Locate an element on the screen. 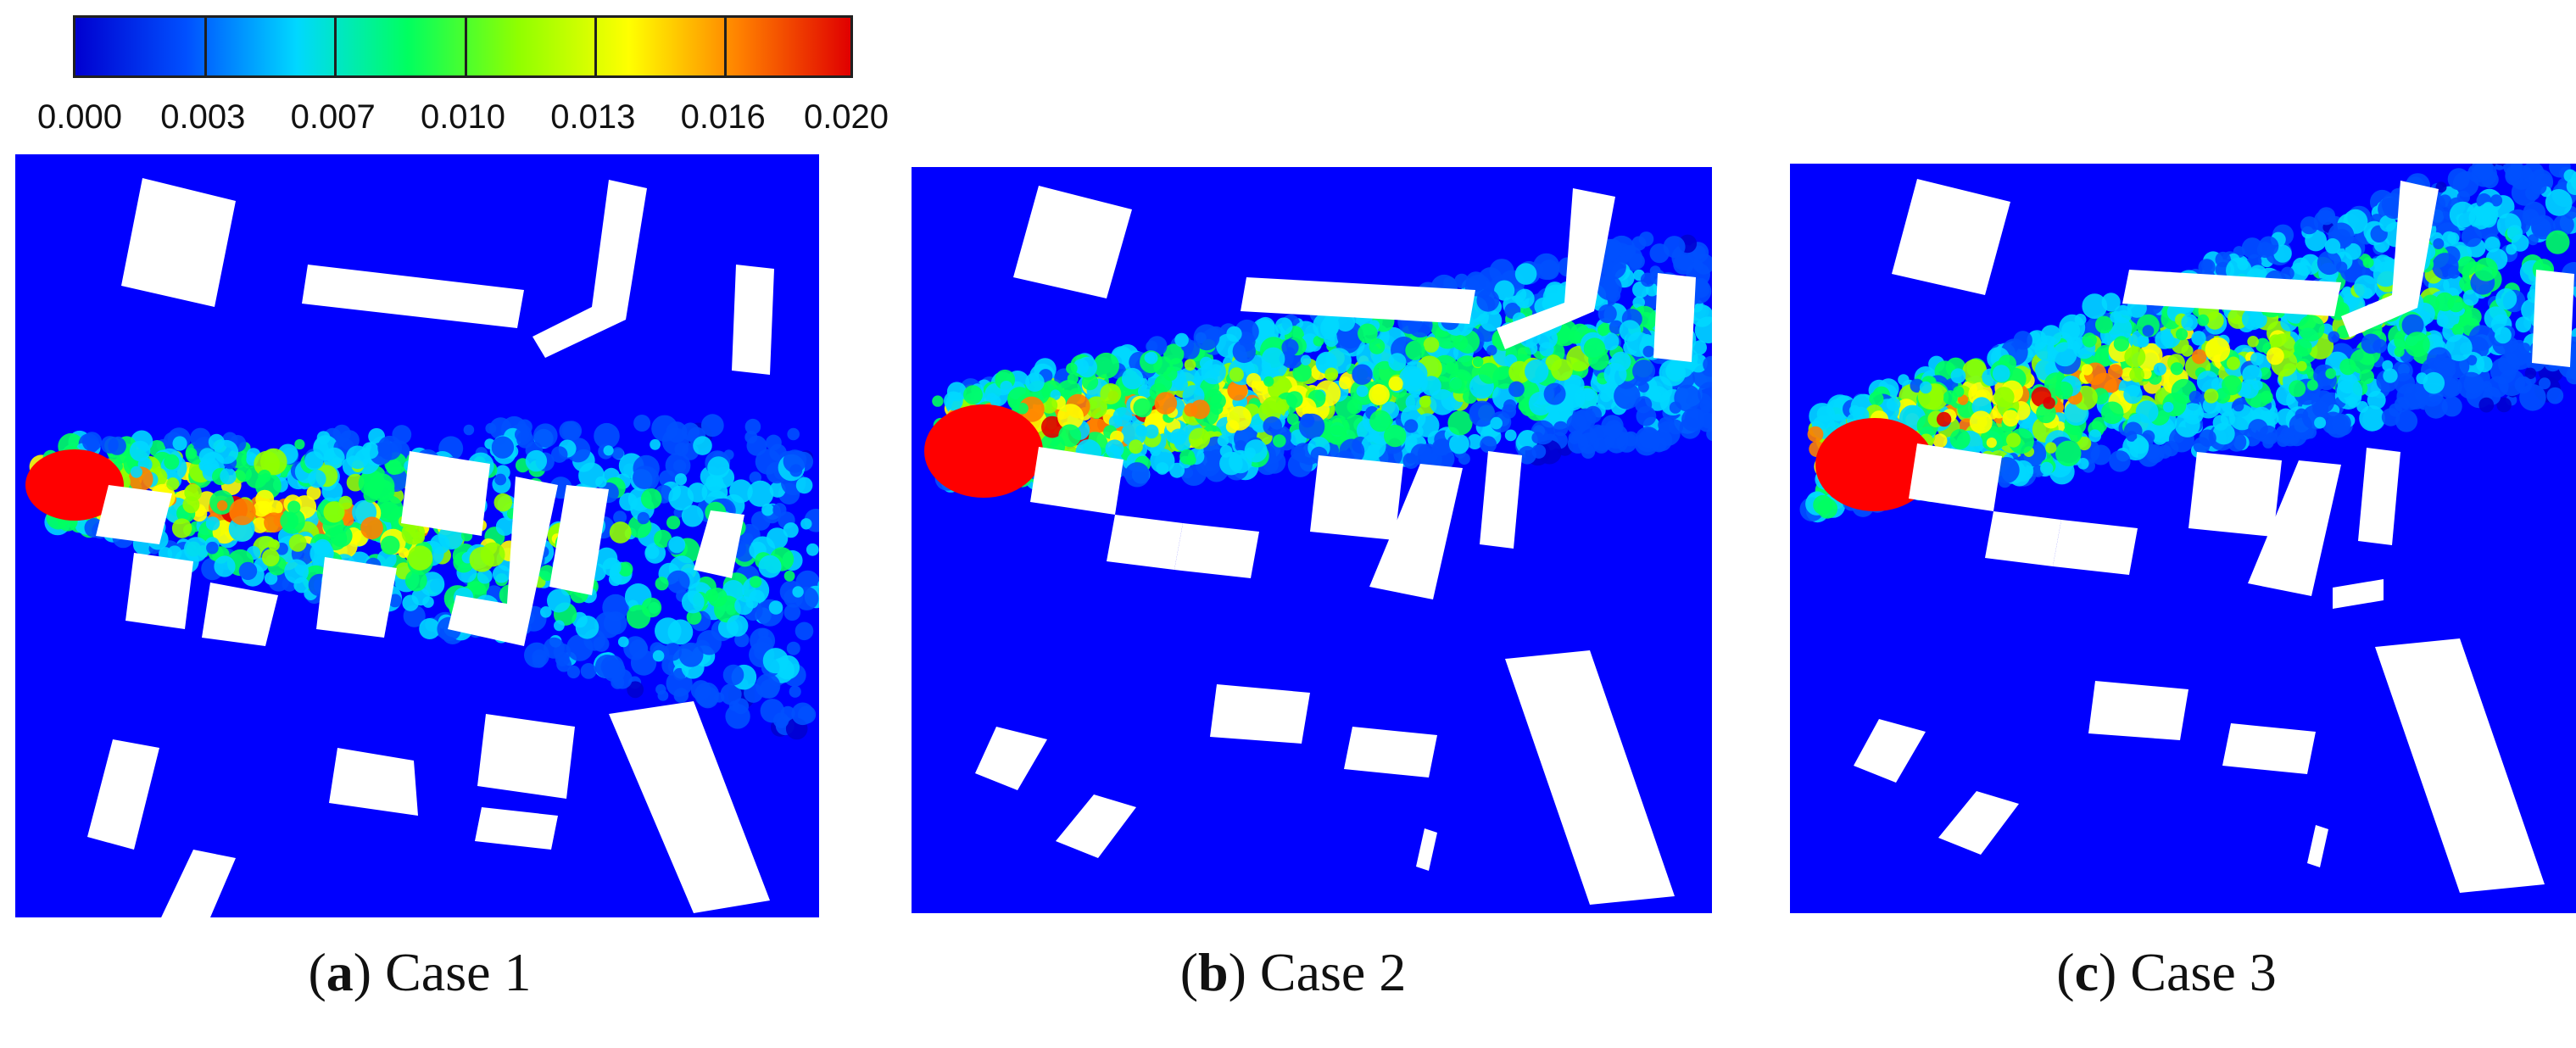 The image size is (2576, 1048). colorbar-tick-label: 0.013 is located at coordinates (593, 117).